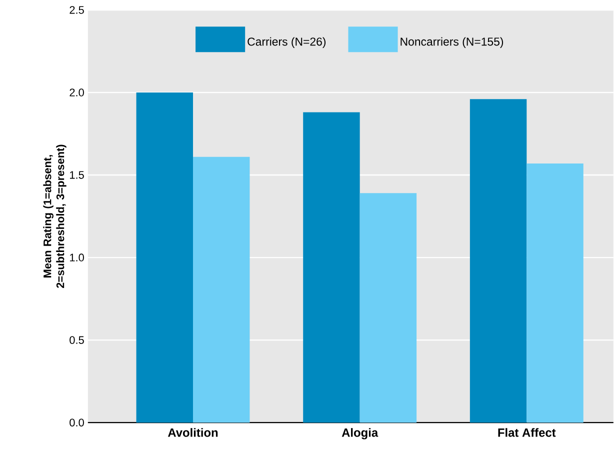  I want to click on legend-label: Noncarriers (N=155), so click(452, 43).